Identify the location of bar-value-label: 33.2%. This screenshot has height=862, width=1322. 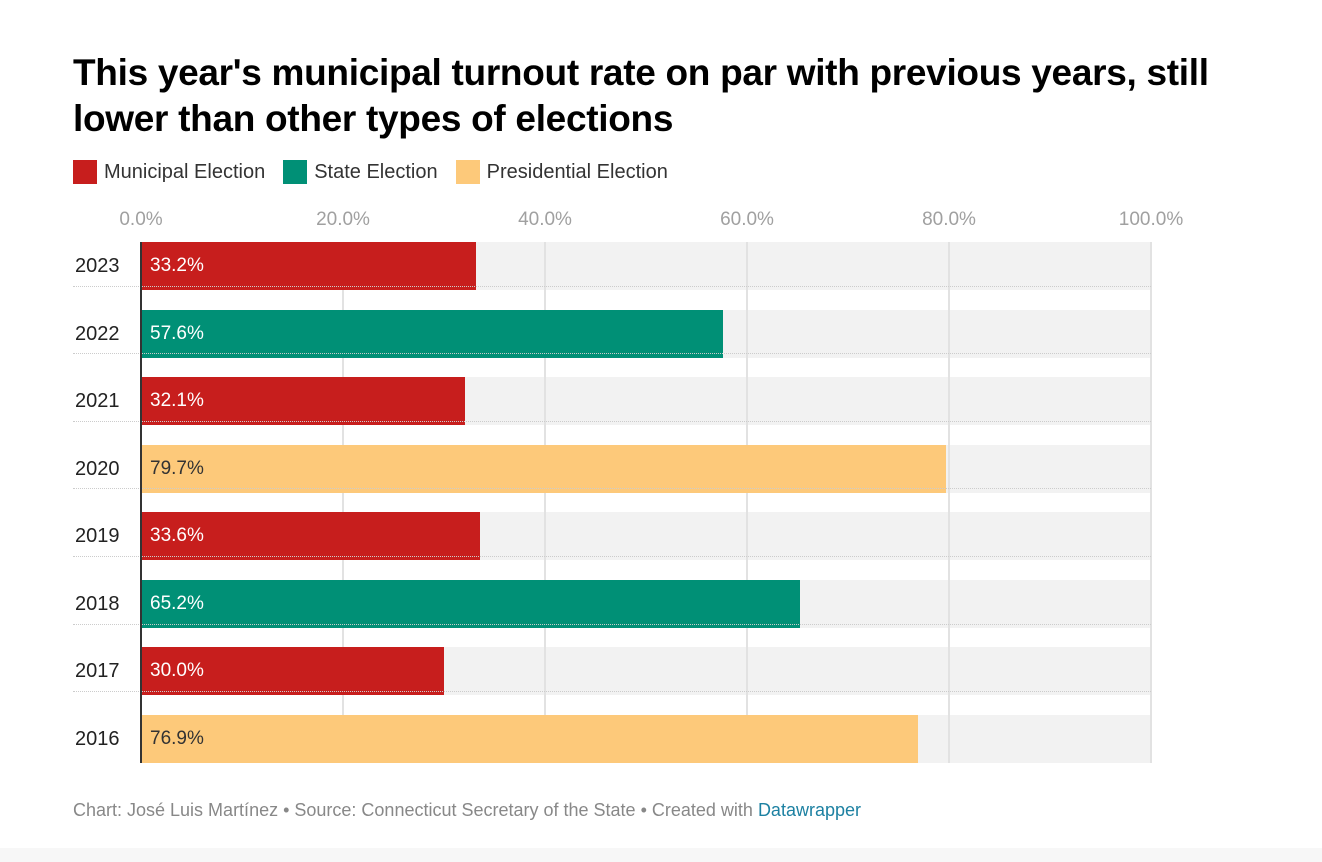
(177, 265).